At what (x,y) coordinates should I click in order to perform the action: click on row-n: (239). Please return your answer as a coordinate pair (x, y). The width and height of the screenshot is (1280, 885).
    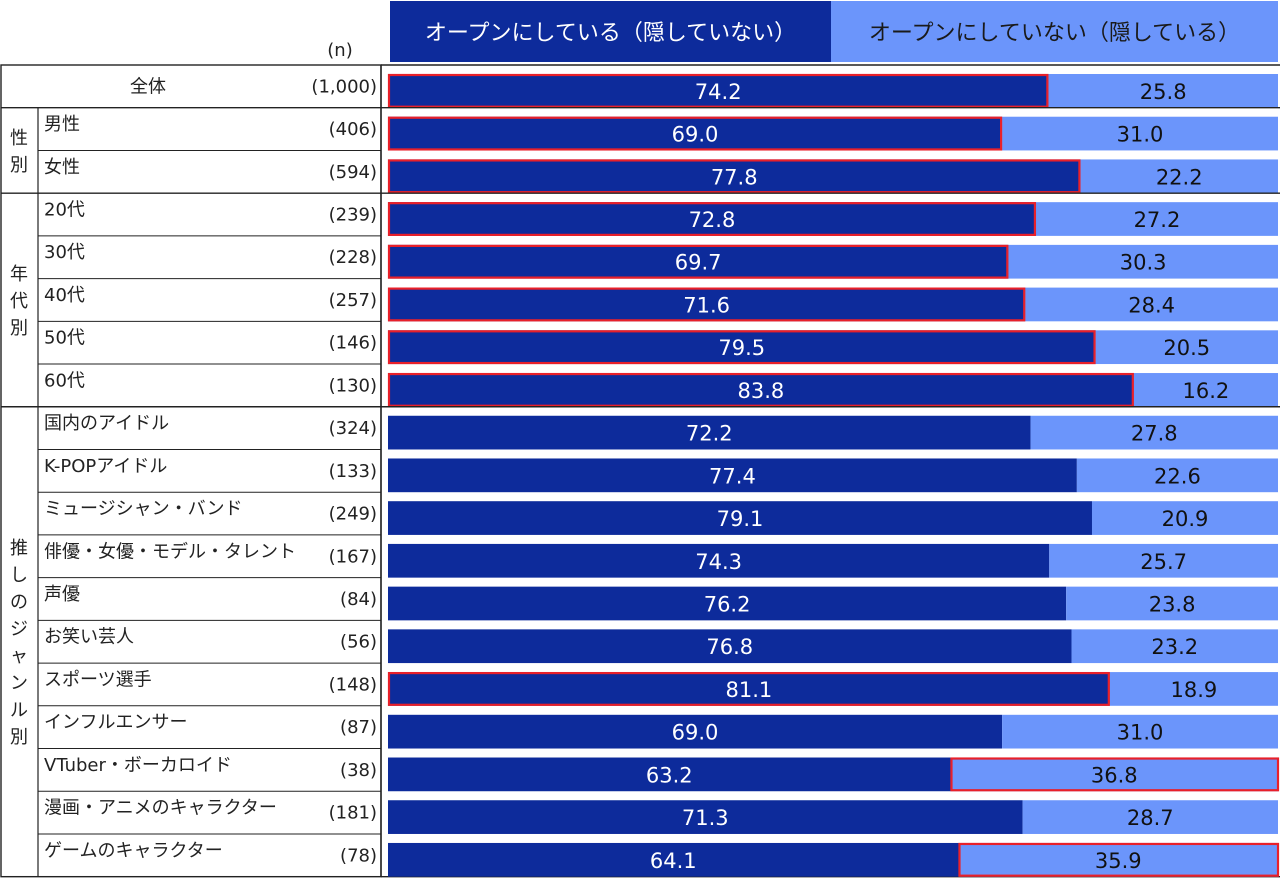
    Looking at the image, I should click on (353, 215).